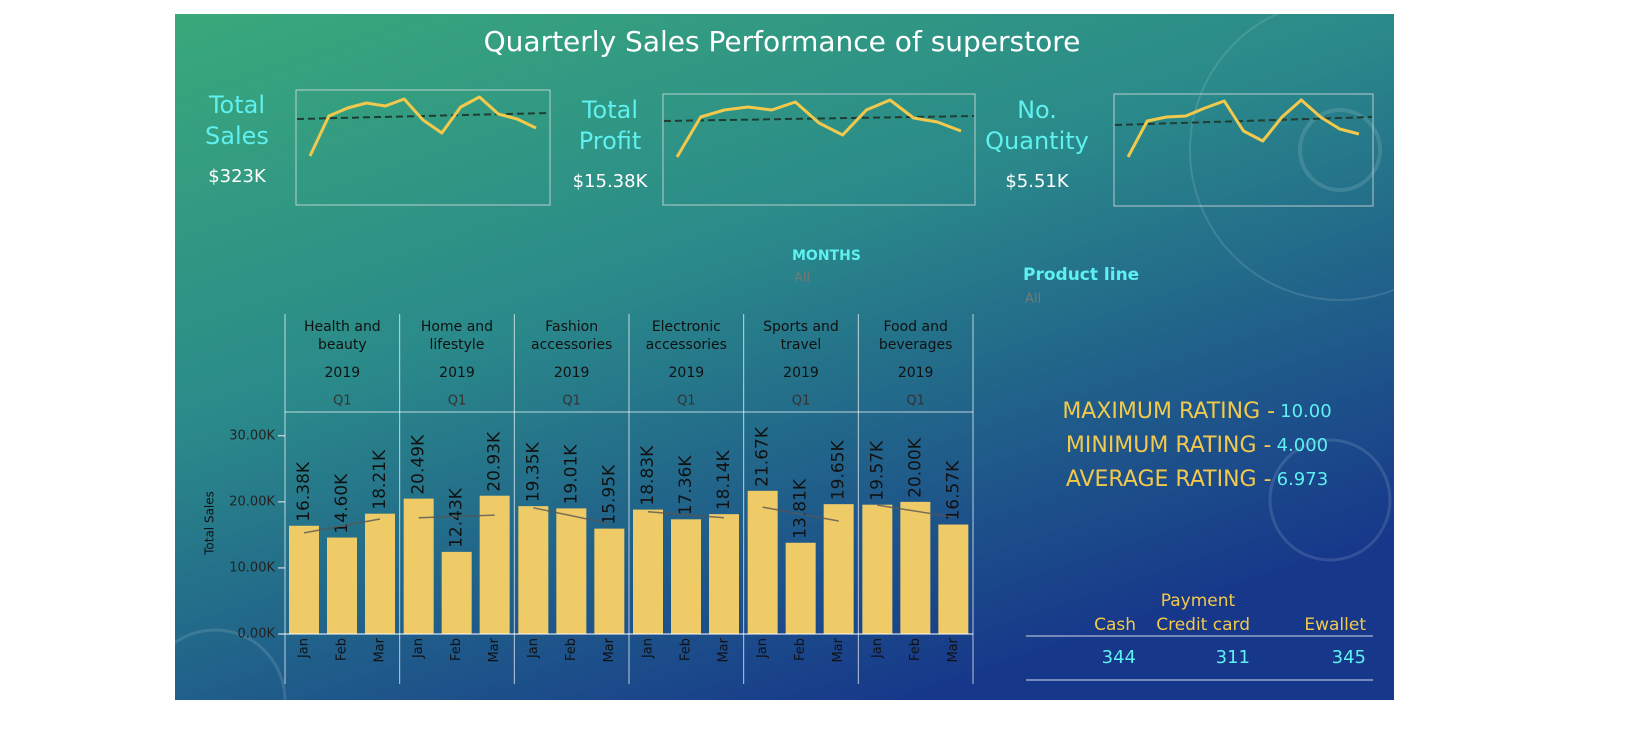  What do you see at coordinates (1306, 411) in the screenshot?
I see `rating-value: 10.00` at bounding box center [1306, 411].